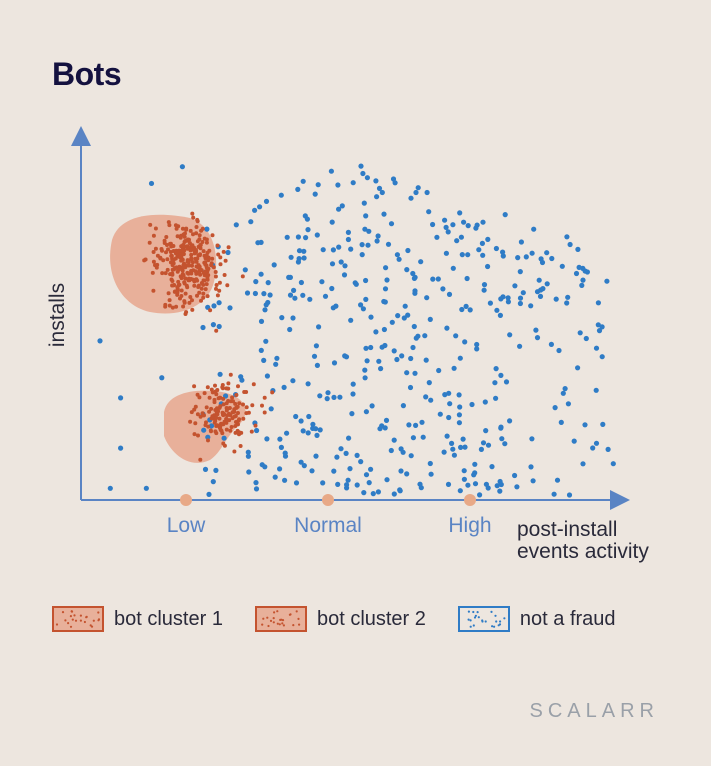 The height and width of the screenshot is (766, 711). I want to click on x-tick-label: Normal, so click(328, 525).